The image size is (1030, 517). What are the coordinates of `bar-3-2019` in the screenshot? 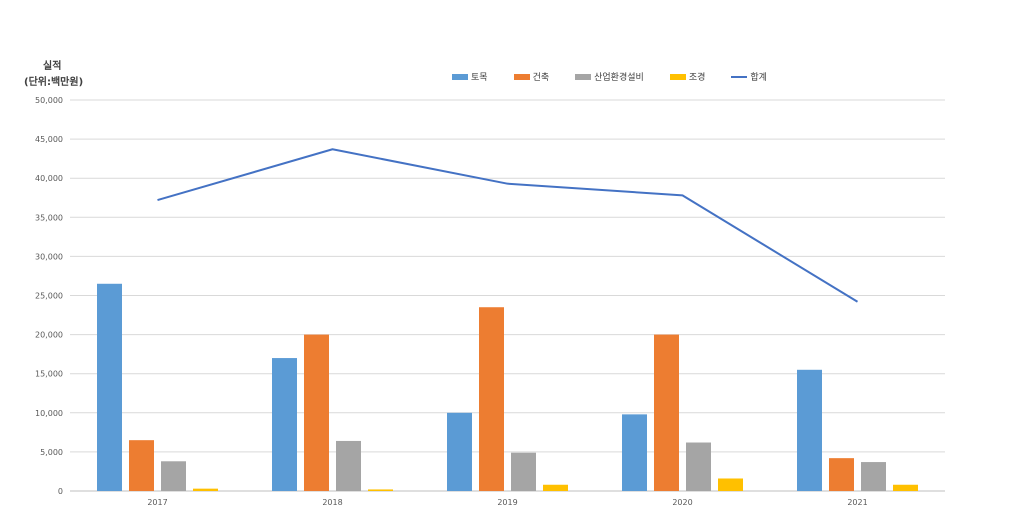 It's located at (555, 487).